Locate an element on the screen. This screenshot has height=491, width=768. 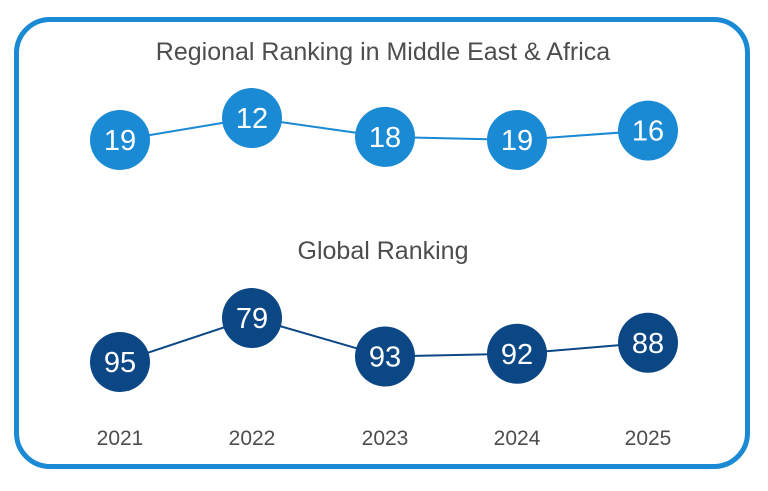
regional-value-label-2025: 16 is located at coordinates (648, 132).